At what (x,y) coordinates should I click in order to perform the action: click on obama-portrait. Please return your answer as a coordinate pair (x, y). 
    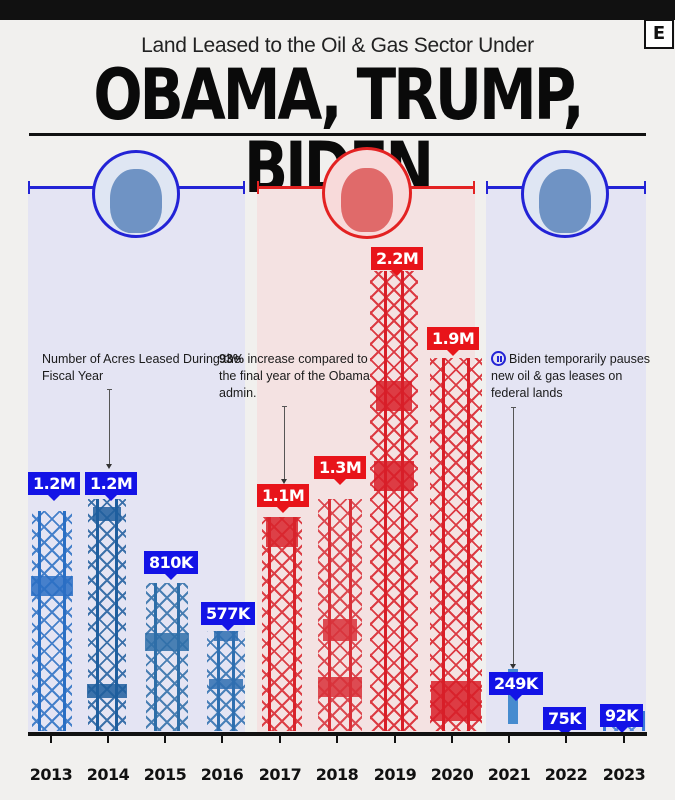
    Looking at the image, I should click on (136, 194).